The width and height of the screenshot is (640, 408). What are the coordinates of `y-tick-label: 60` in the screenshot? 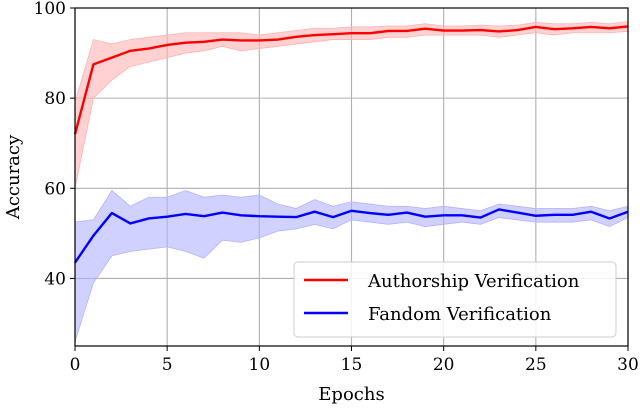 It's located at (55, 189).